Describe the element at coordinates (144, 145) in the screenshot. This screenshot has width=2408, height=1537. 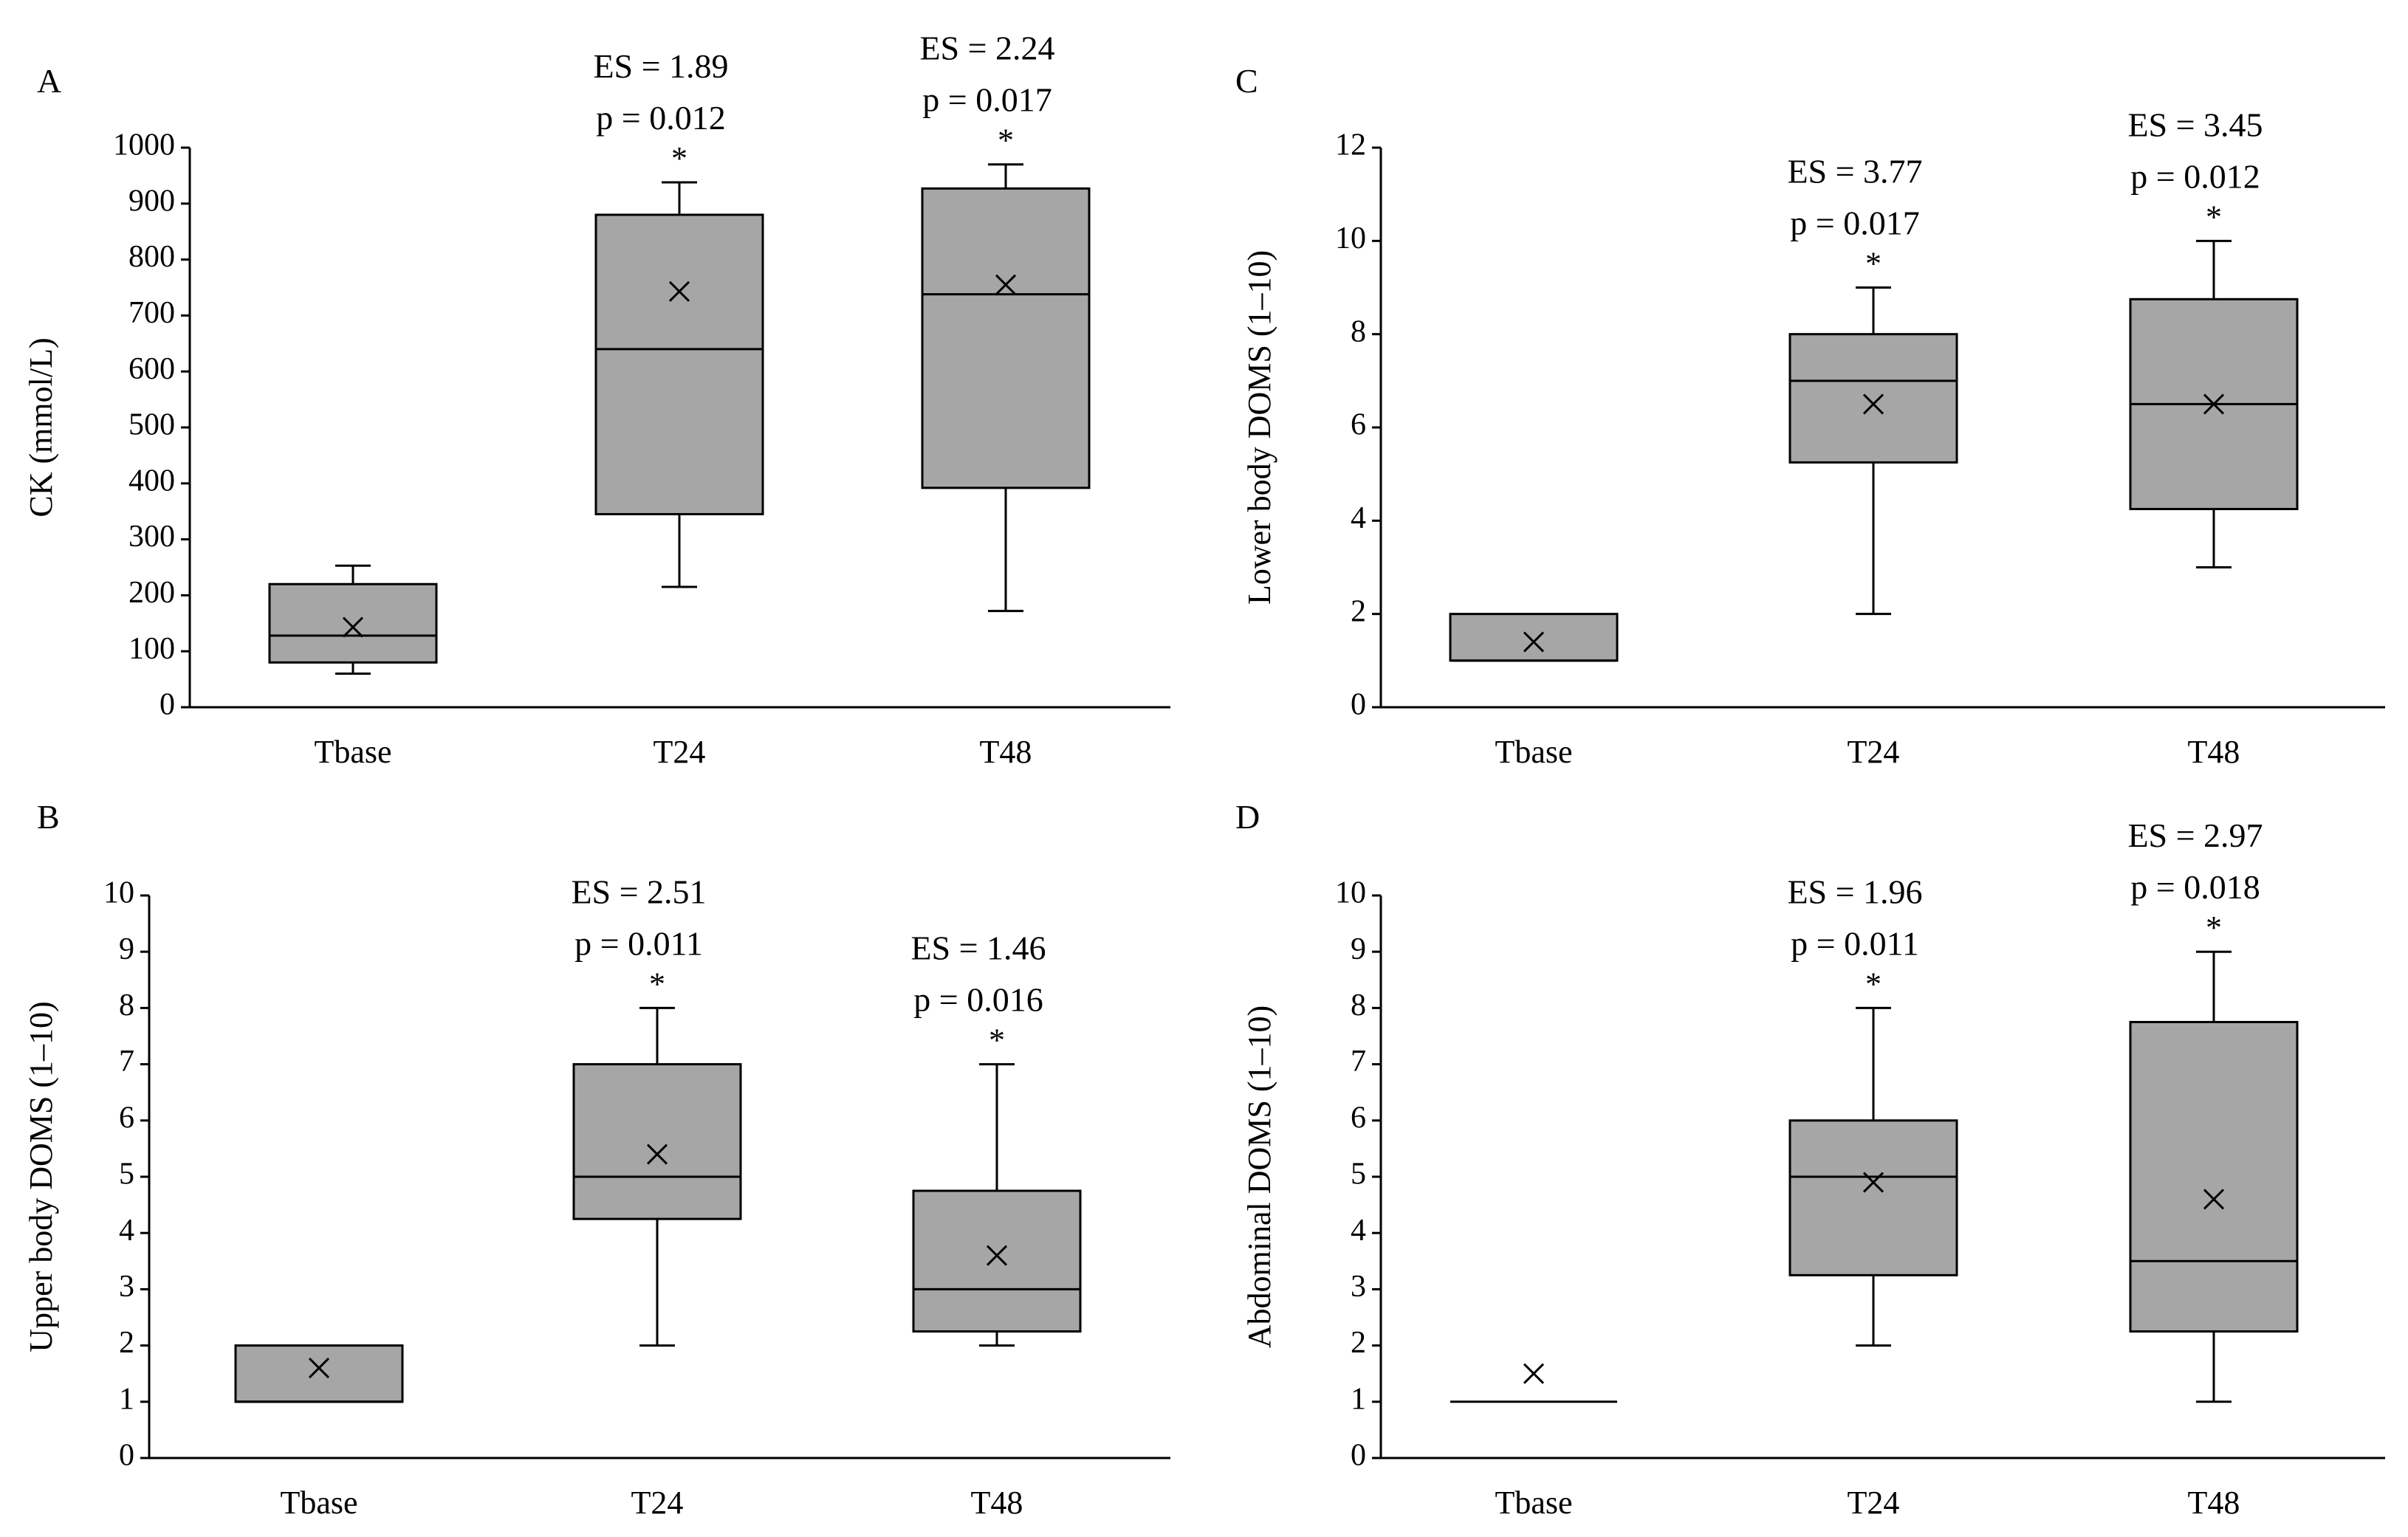
I see `y-tick-label: 1000` at that location.